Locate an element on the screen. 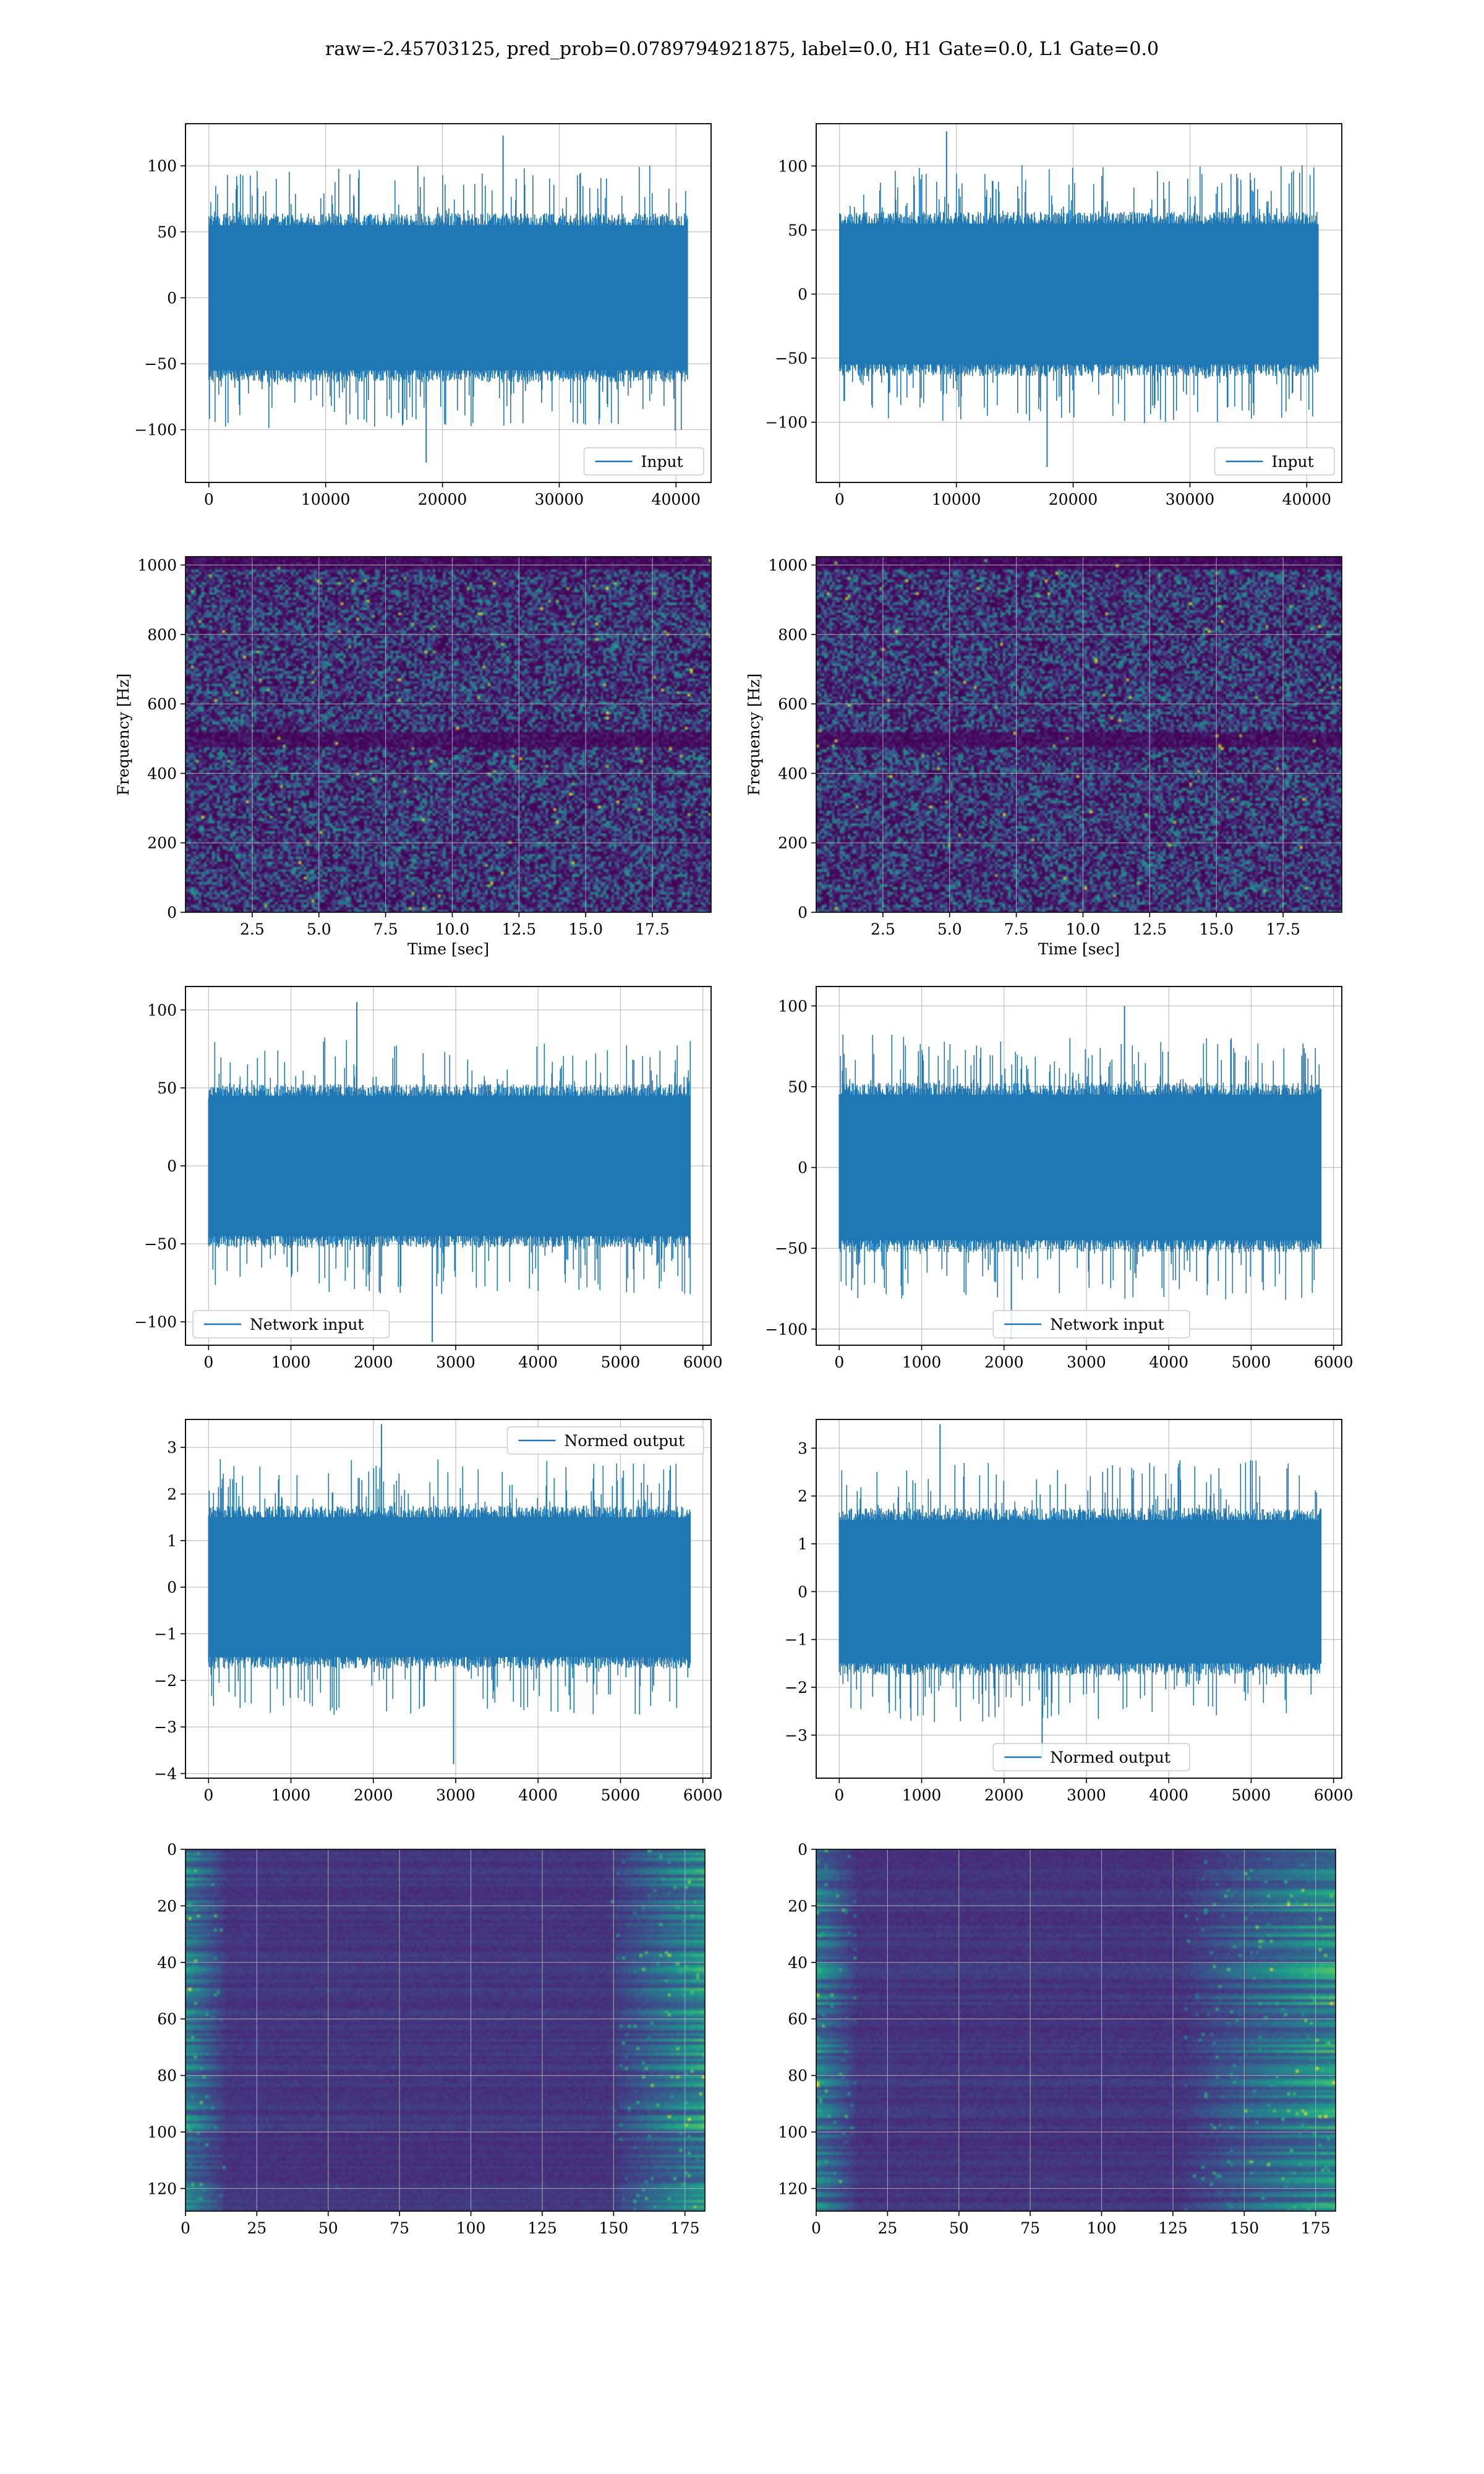 This screenshot has height=2474, width=1484. x-tick-label: 30000 is located at coordinates (1190, 499).